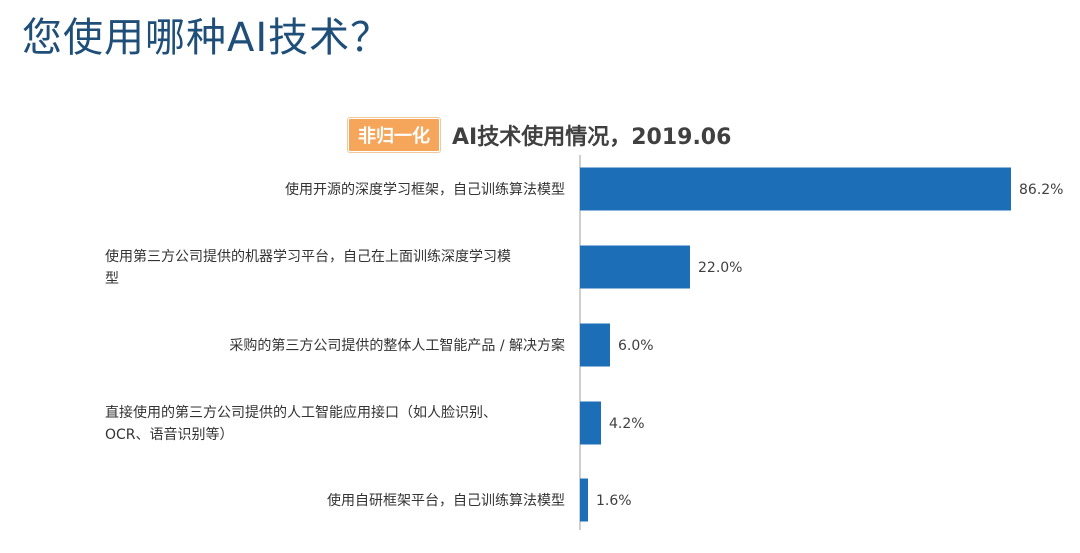 The width and height of the screenshot is (1080, 553). Describe the element at coordinates (1041, 190) in the screenshot. I see `value-label-0: 86.2%` at that location.